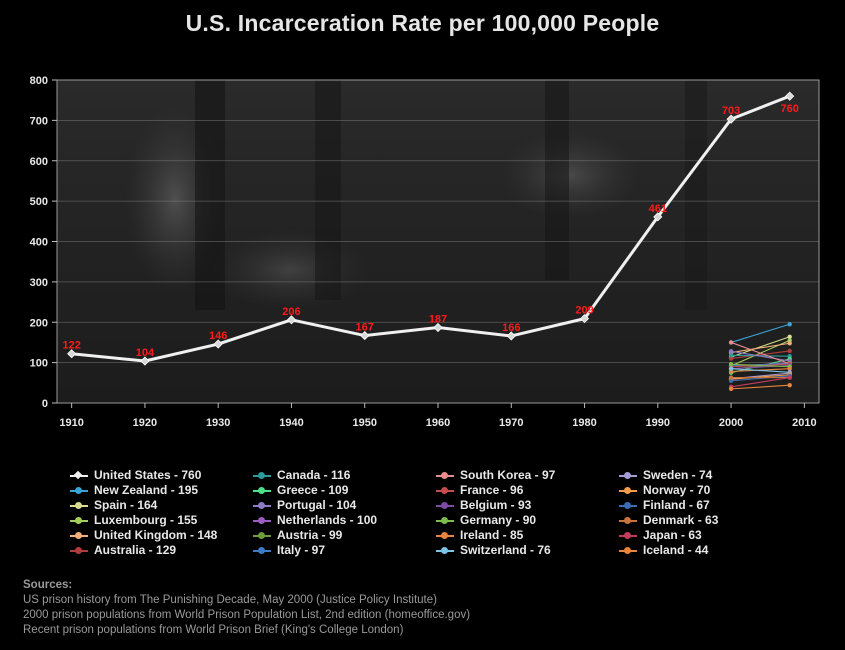 This screenshot has height=650, width=845. Describe the element at coordinates (317, 505) in the screenshot. I see `legend-label: Portugal - 104` at that location.